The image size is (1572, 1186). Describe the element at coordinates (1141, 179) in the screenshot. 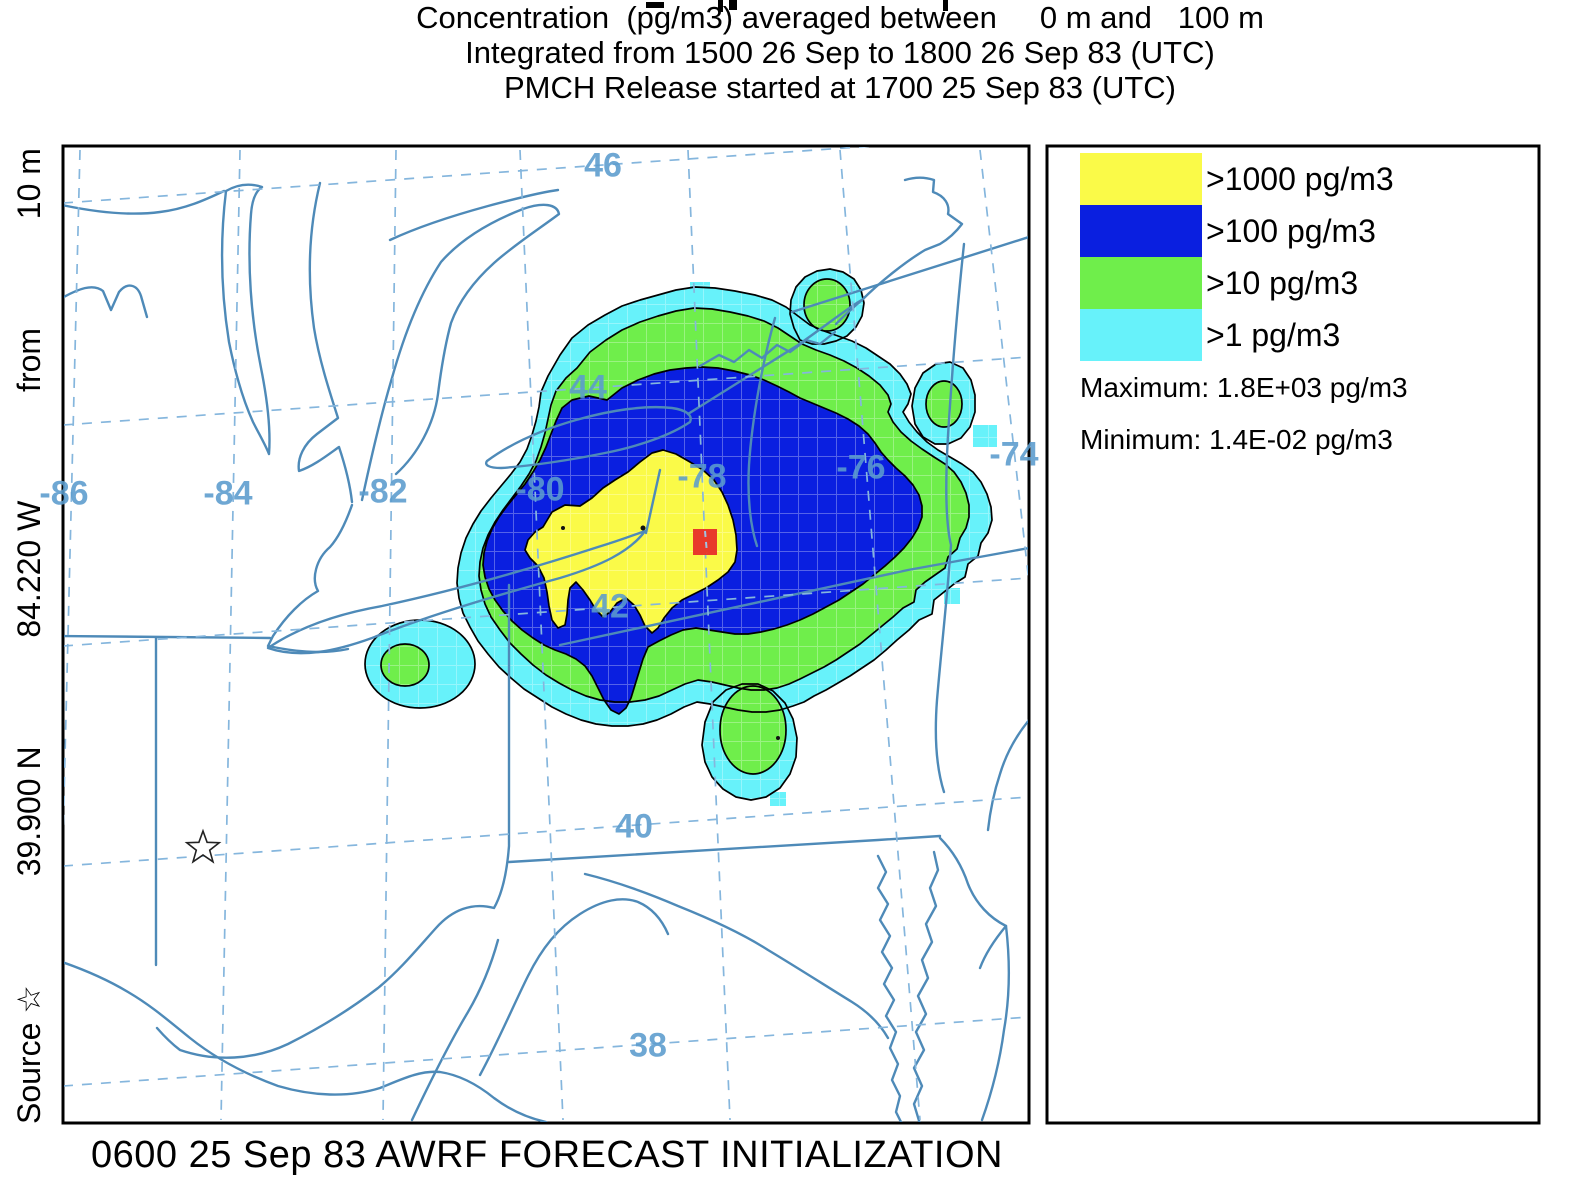

I see `legend-swatch-gt1000` at that location.